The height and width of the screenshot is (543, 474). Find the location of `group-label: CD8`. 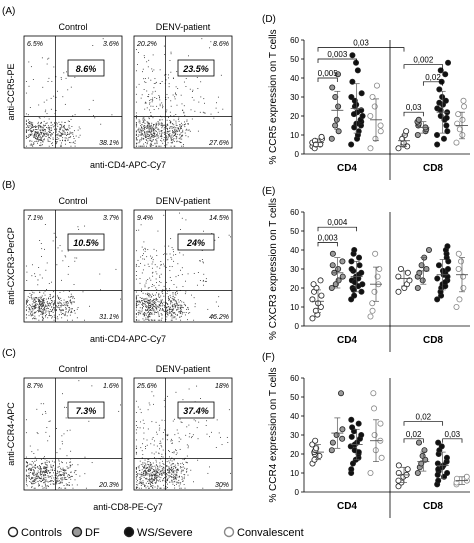

group-label: CD8 is located at coordinates (433, 506).